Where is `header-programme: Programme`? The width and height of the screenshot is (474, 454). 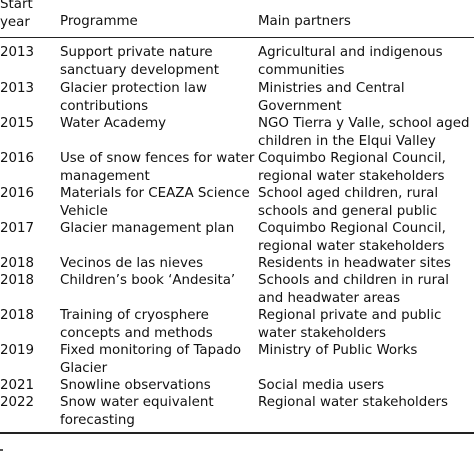
header-programme: Programme is located at coordinates (99, 21).